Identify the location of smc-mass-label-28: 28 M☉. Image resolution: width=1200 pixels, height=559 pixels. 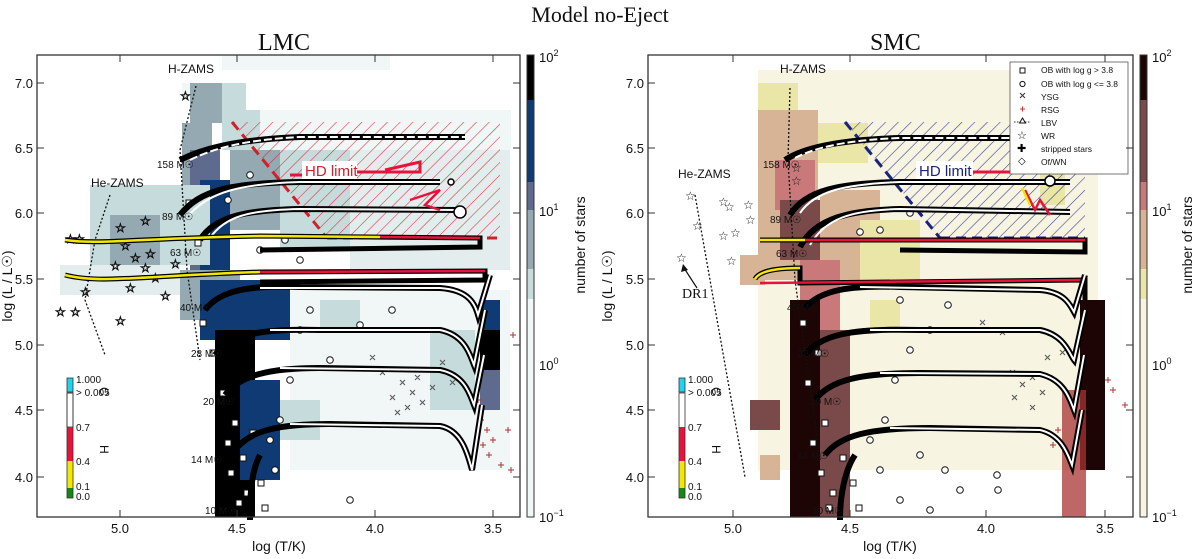
(813, 354).